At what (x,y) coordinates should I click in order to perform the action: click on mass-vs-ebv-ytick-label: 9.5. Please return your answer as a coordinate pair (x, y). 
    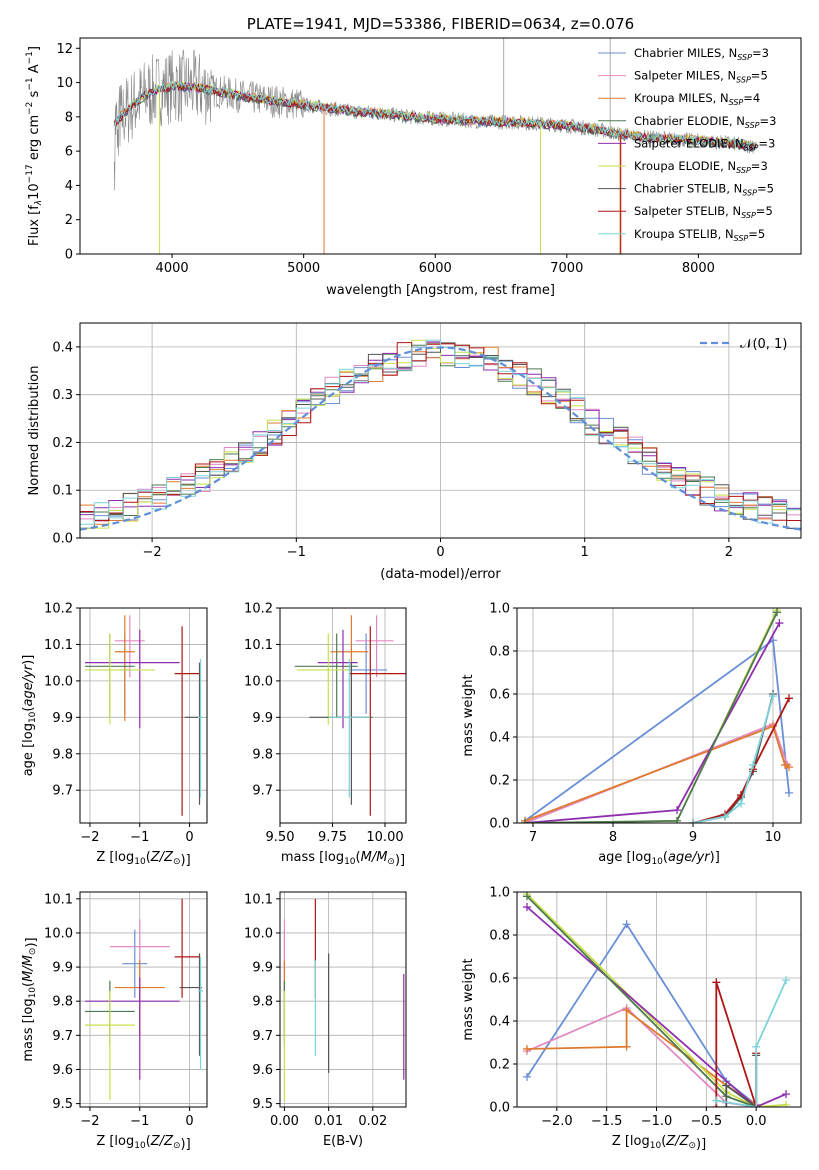
    Looking at the image, I should click on (262, 1104).